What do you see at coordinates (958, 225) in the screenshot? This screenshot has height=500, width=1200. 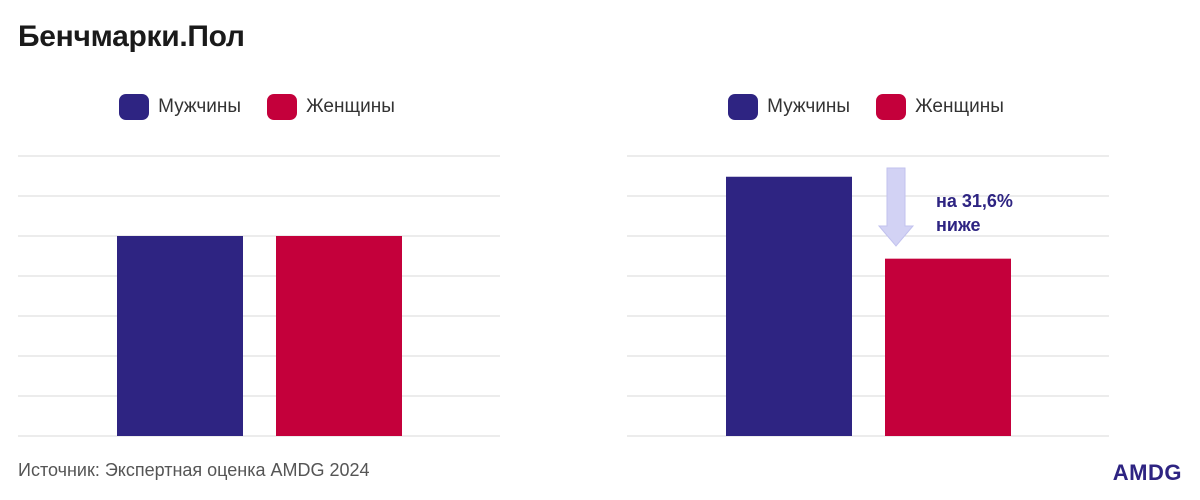 I see `annotation-line-2: ниже` at bounding box center [958, 225].